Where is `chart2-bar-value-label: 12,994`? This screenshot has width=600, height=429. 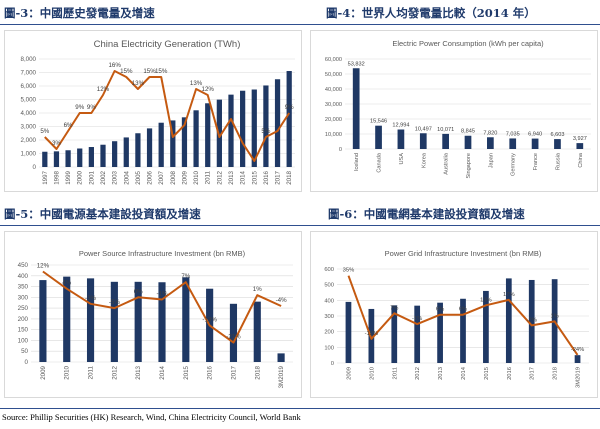
chart2-bar-value-label: 12,994 is located at coordinates (400, 126).